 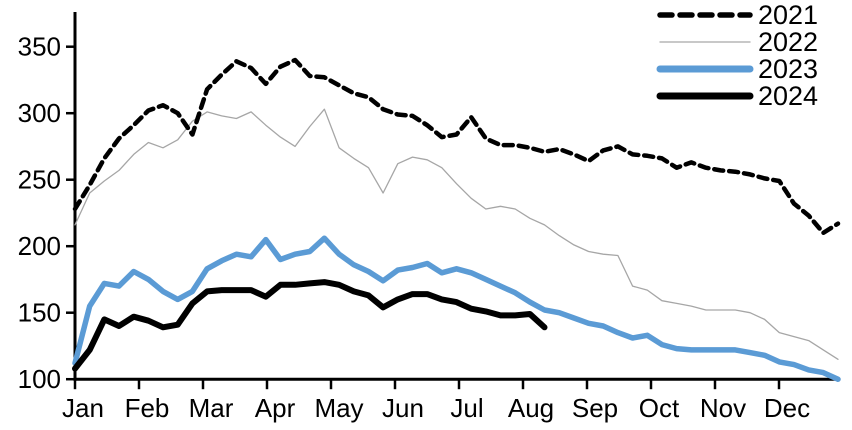 I want to click on x-tick-label: Jan, so click(x=83, y=408).